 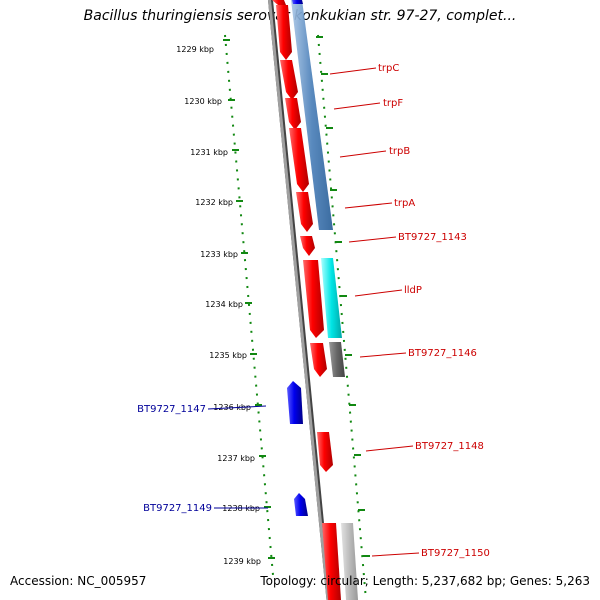 What do you see at coordinates (279, 2) in the screenshot?
I see `gene-arrow-top` at bounding box center [279, 2].